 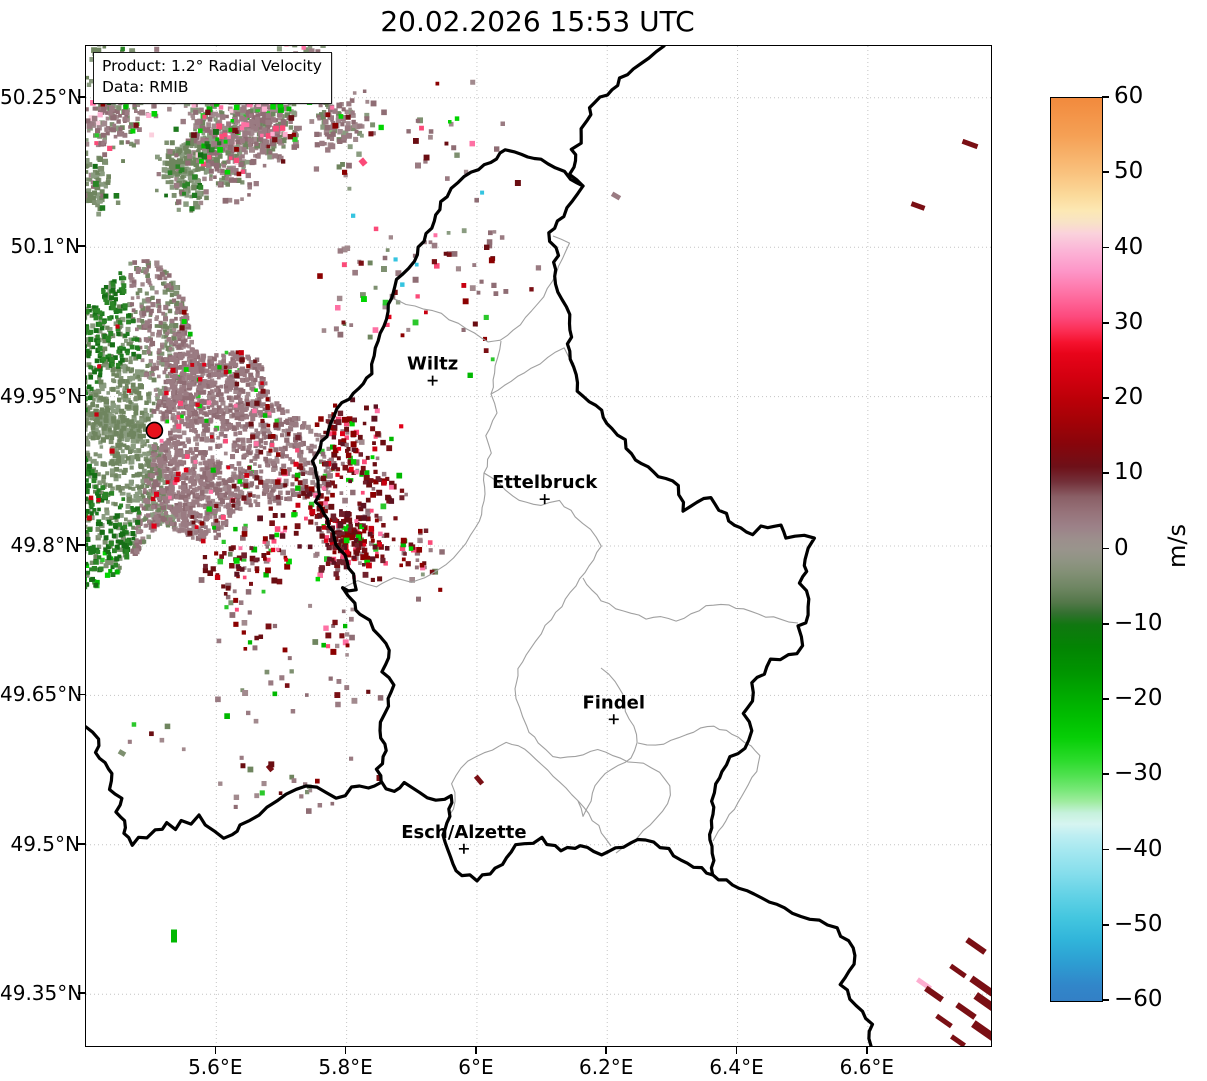 I want to click on city-label: Esch/Alzette, so click(x=463, y=832).